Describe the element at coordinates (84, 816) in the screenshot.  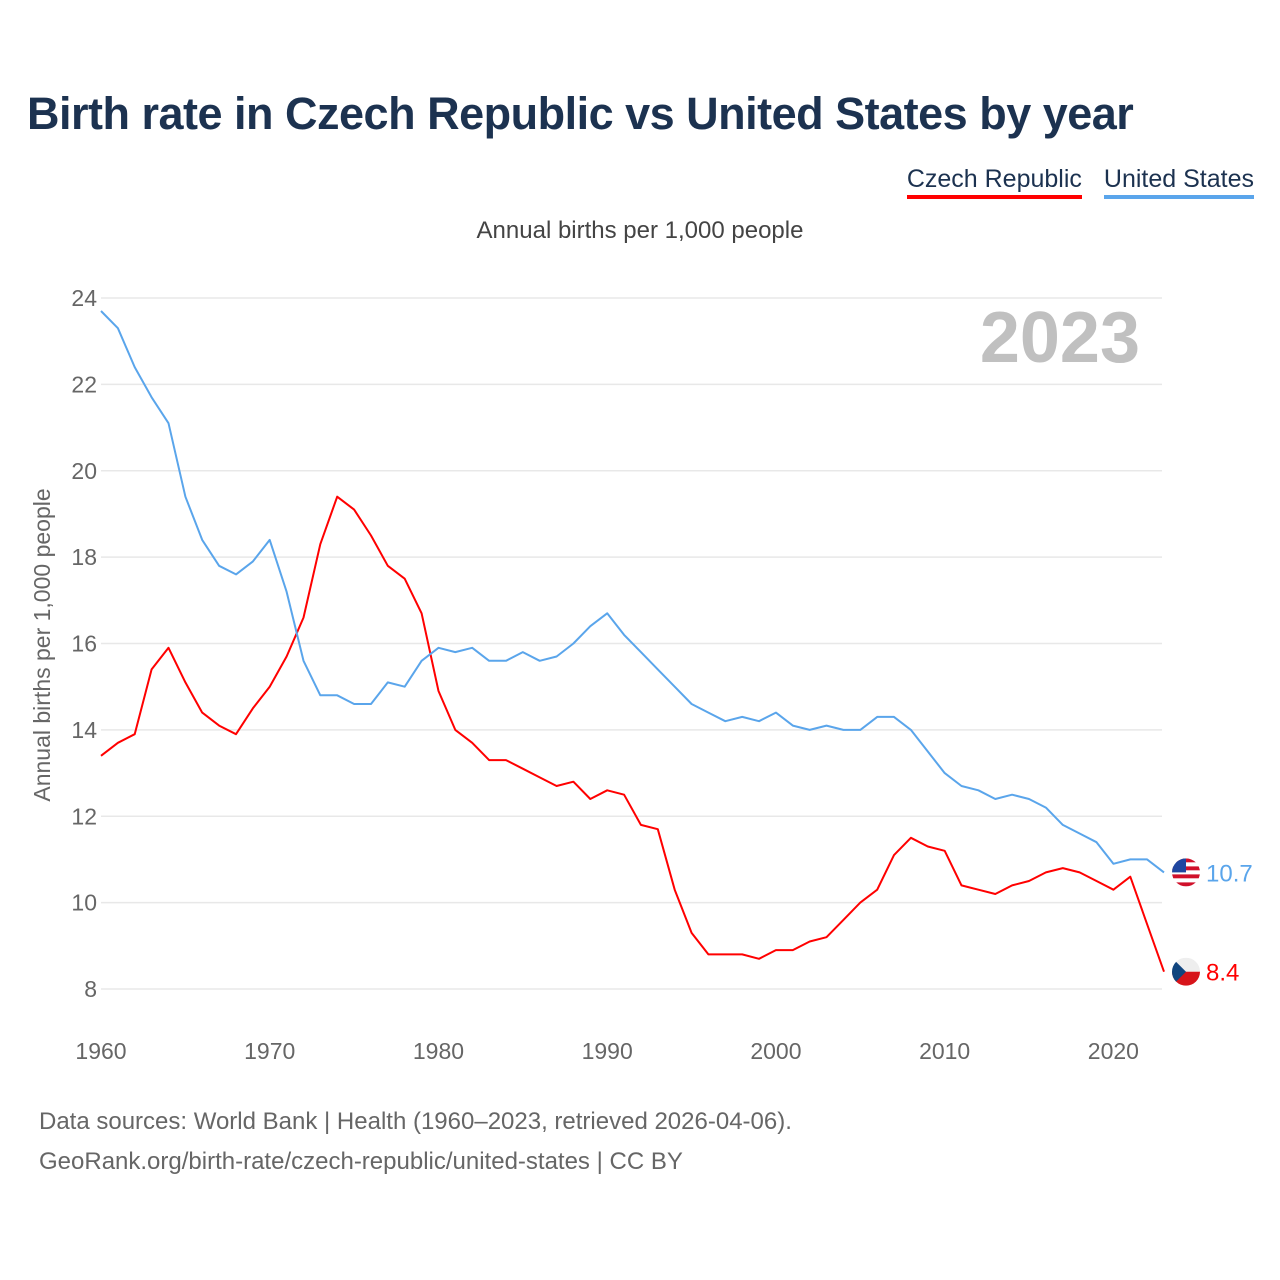
I see `y-tick-label: 12` at that location.